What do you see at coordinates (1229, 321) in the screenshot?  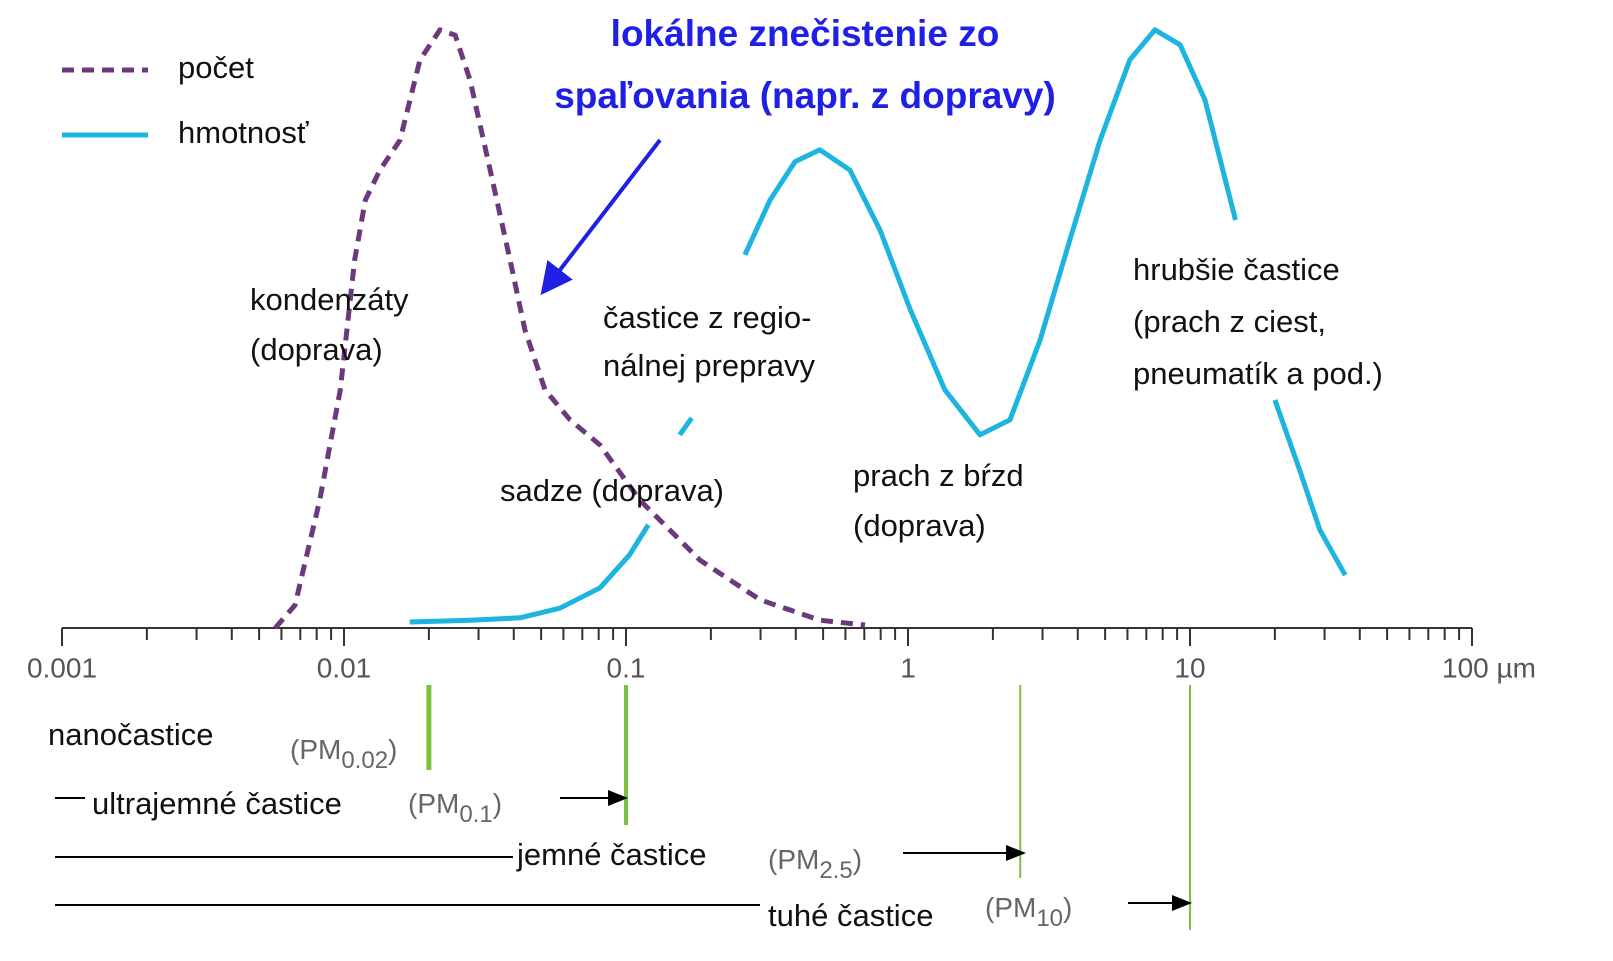 I see `annotation: (prach z ciest,` at bounding box center [1229, 321].